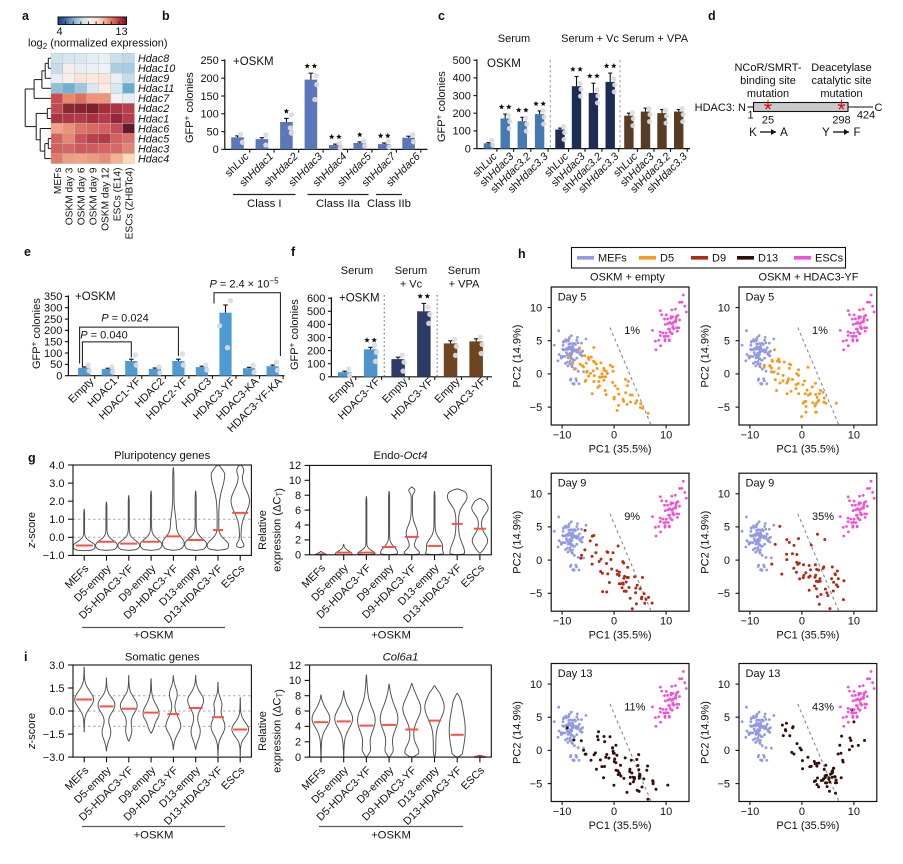 The image size is (903, 864). What do you see at coordinates (842, 81) in the screenshot?
I see `svg-text: catalytic site` at bounding box center [842, 81].